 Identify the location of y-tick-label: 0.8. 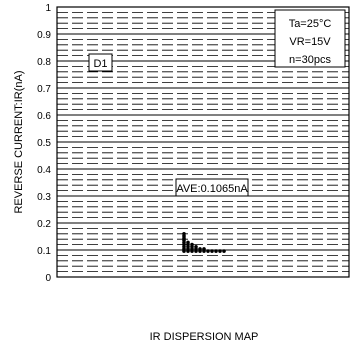
(44, 62).